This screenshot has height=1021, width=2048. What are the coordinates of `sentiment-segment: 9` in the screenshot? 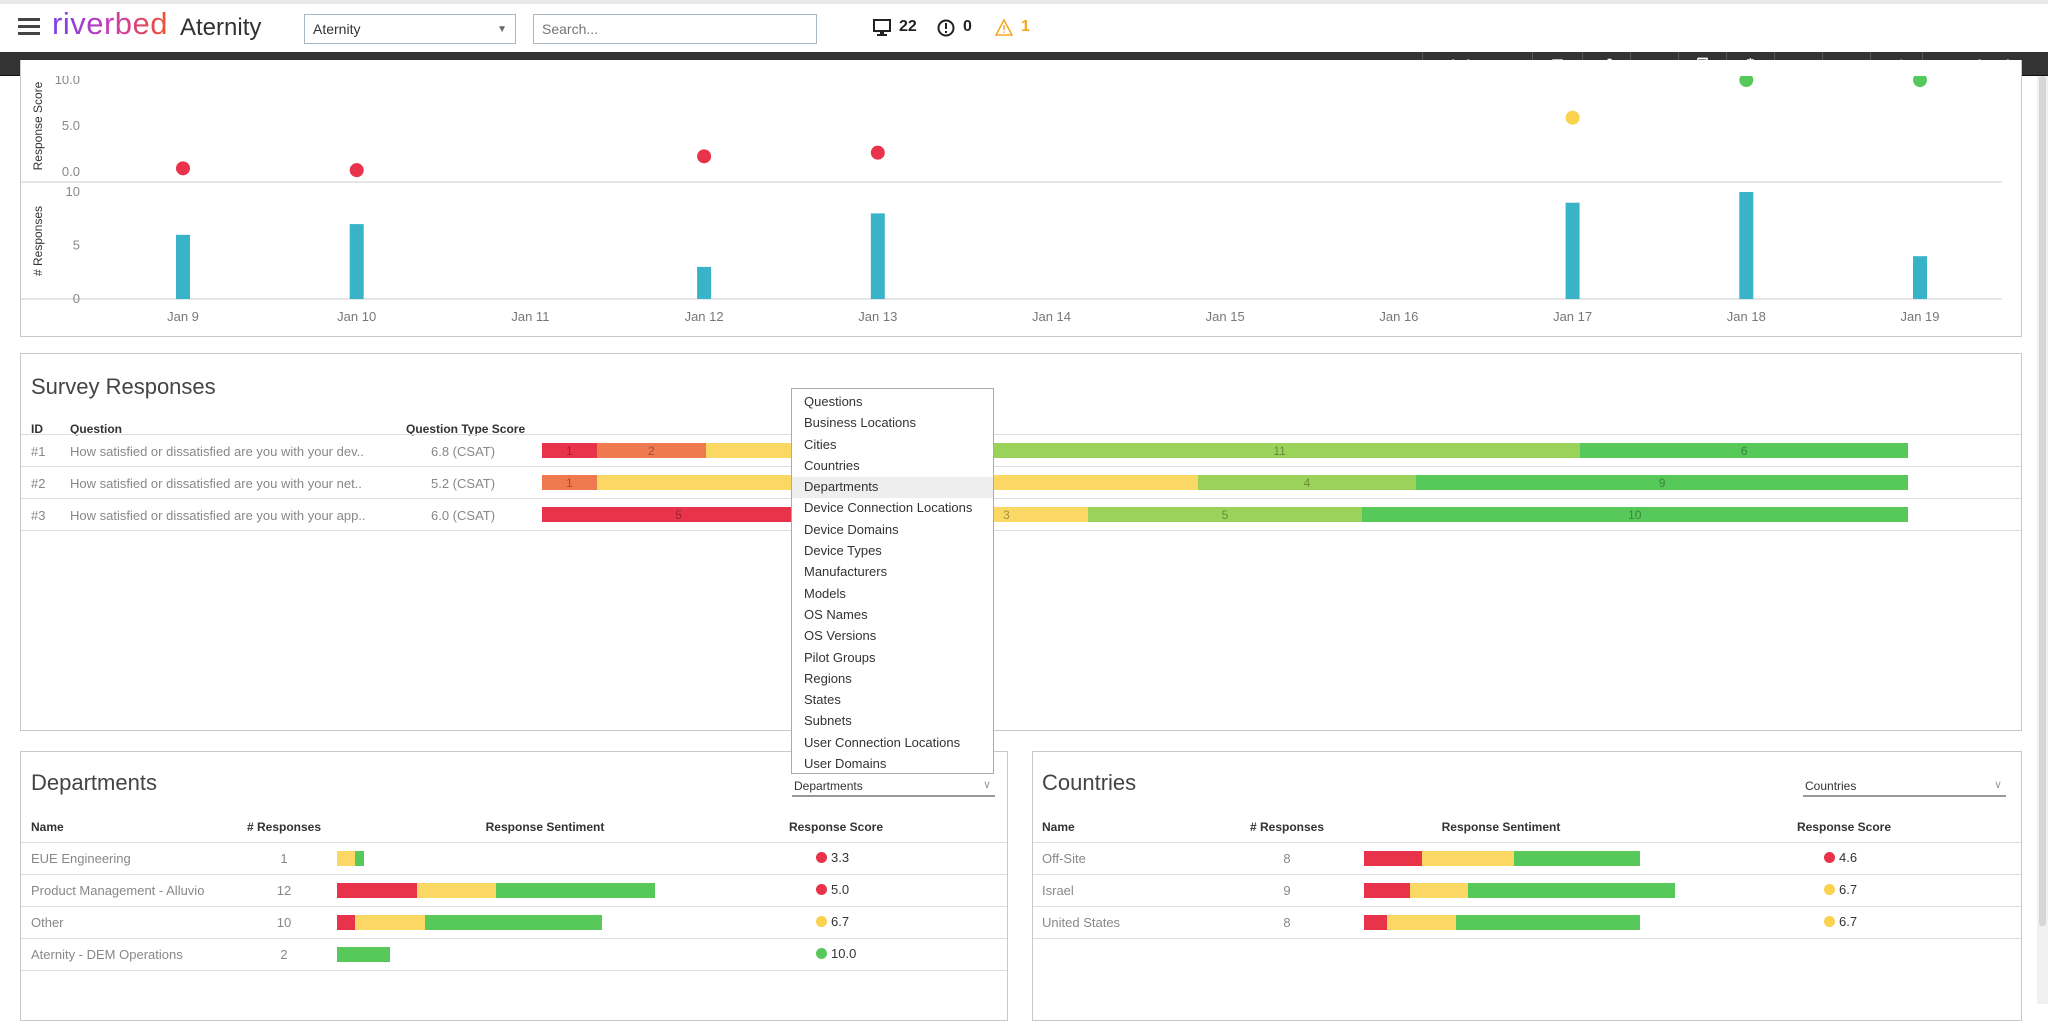 It's located at (1662, 482).